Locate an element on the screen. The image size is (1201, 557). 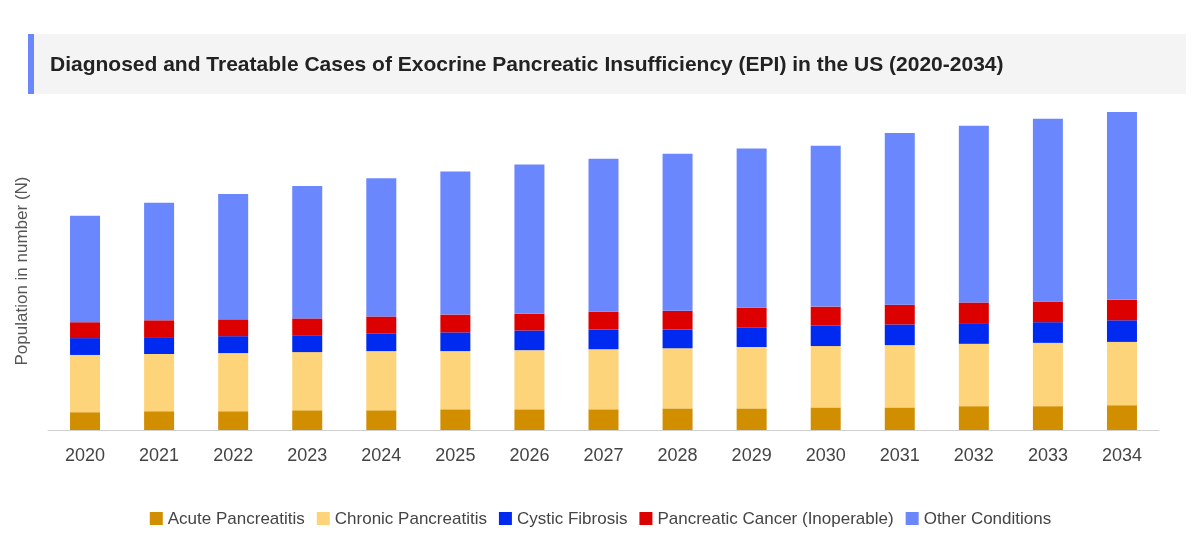
legend-label: Other Conditions is located at coordinates (987, 518).